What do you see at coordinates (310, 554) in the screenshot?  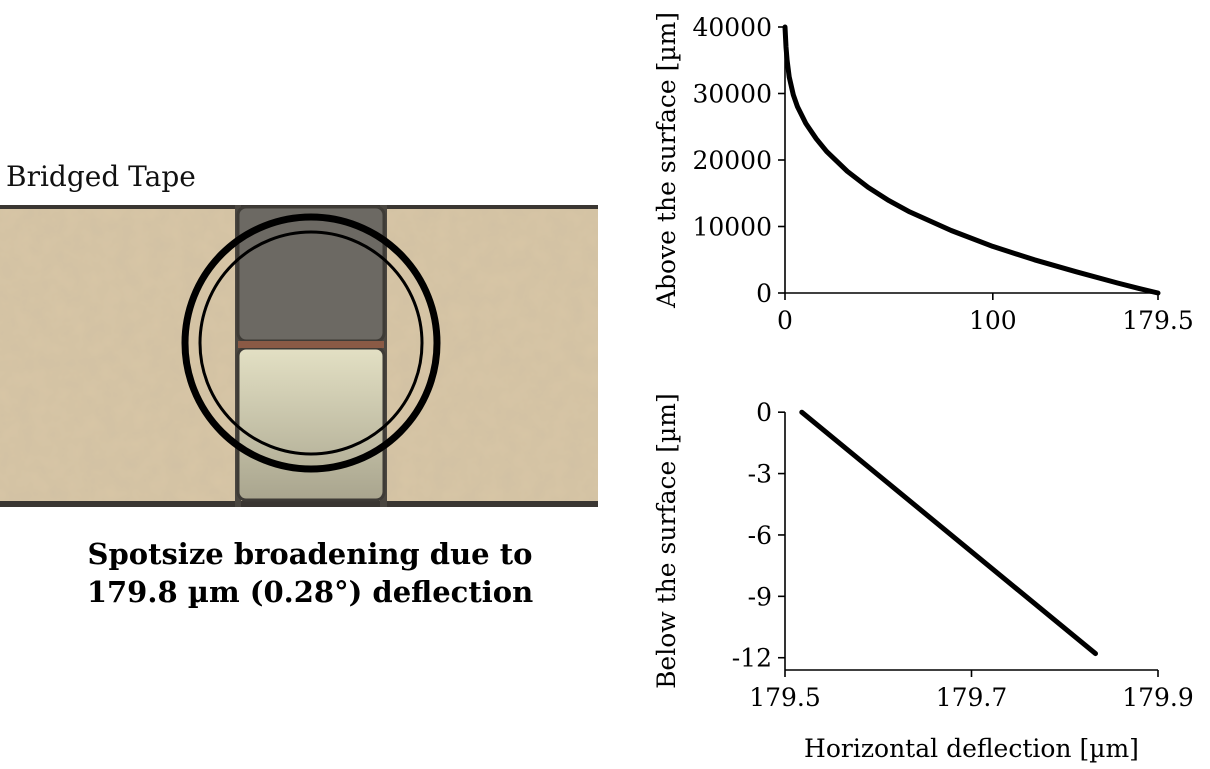 I see `caption-line-1: Spotsize broadening due to` at bounding box center [310, 554].